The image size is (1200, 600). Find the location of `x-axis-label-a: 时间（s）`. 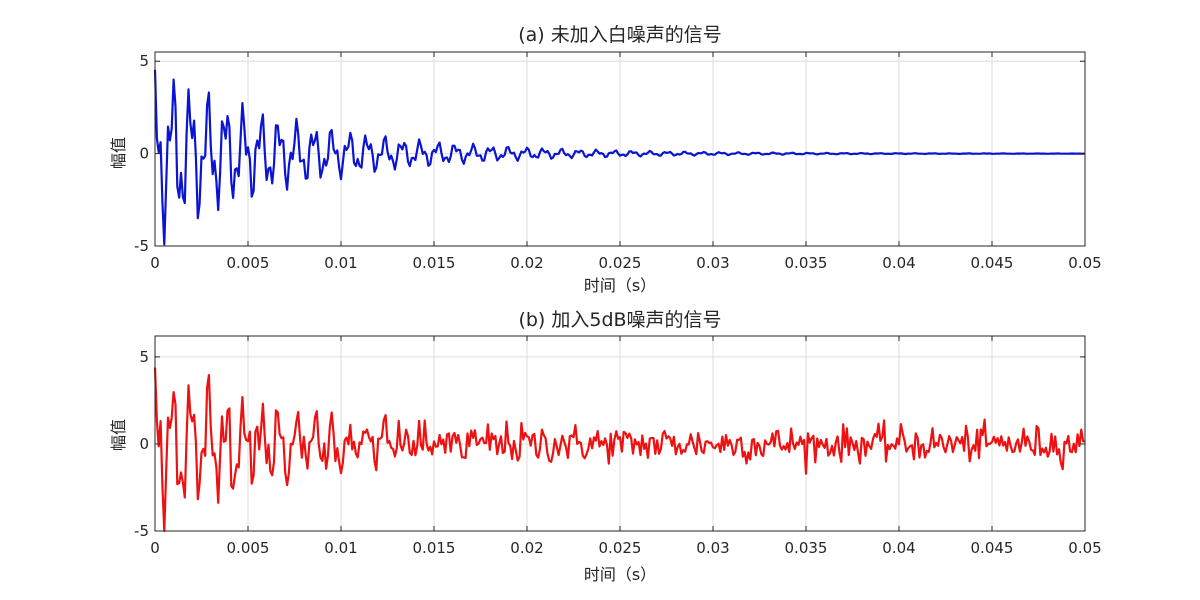

x-axis-label-a: 时间（s） is located at coordinates (620, 285).